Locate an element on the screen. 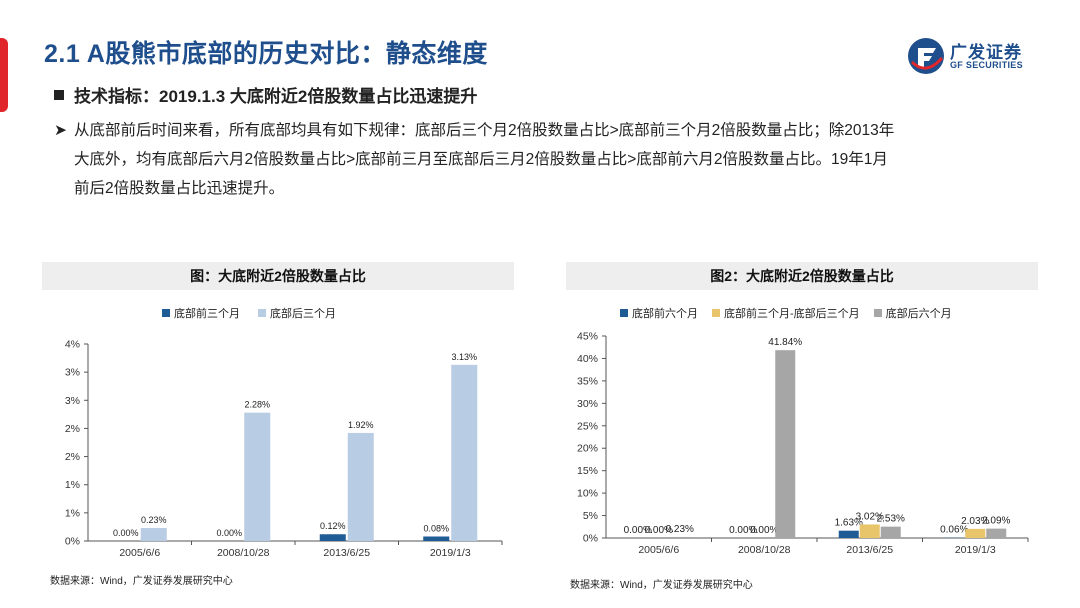 The image size is (1080, 608). y-tick-label: 30% is located at coordinates (587, 404).